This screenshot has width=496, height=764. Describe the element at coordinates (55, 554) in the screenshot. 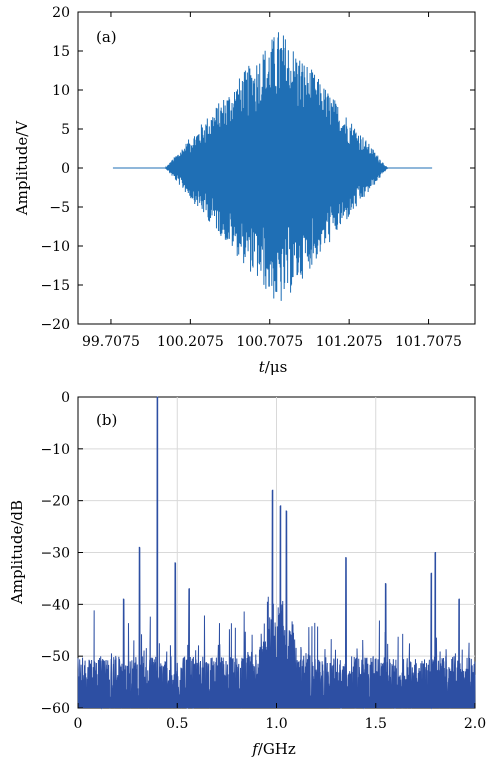

I see `y-tick-label-b: −30` at that location.